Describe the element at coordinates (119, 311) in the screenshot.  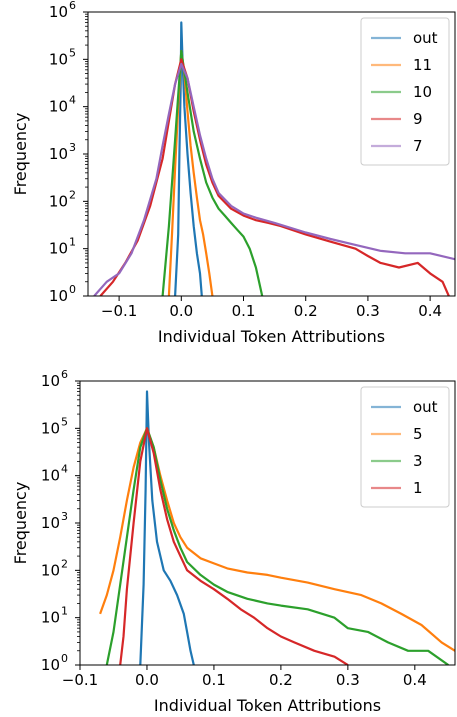
I see `panel1-xtick-label: −0.1` at that location.